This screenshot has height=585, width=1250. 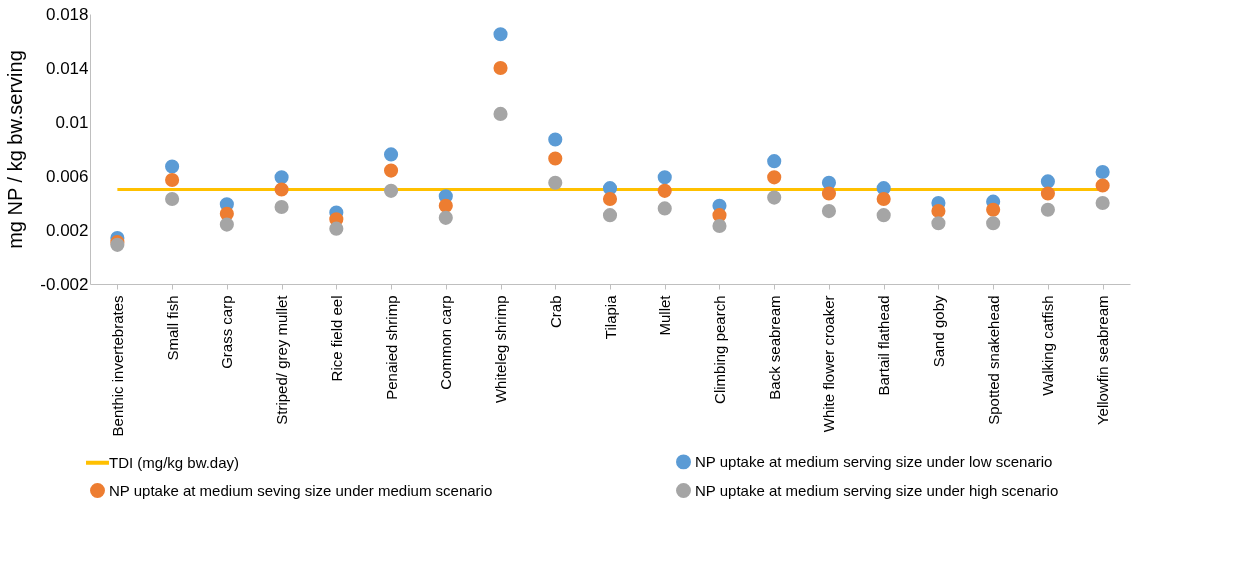 What do you see at coordinates (282, 359) in the screenshot?
I see `x-tick-label: Striped/ grey mullet` at bounding box center [282, 359].